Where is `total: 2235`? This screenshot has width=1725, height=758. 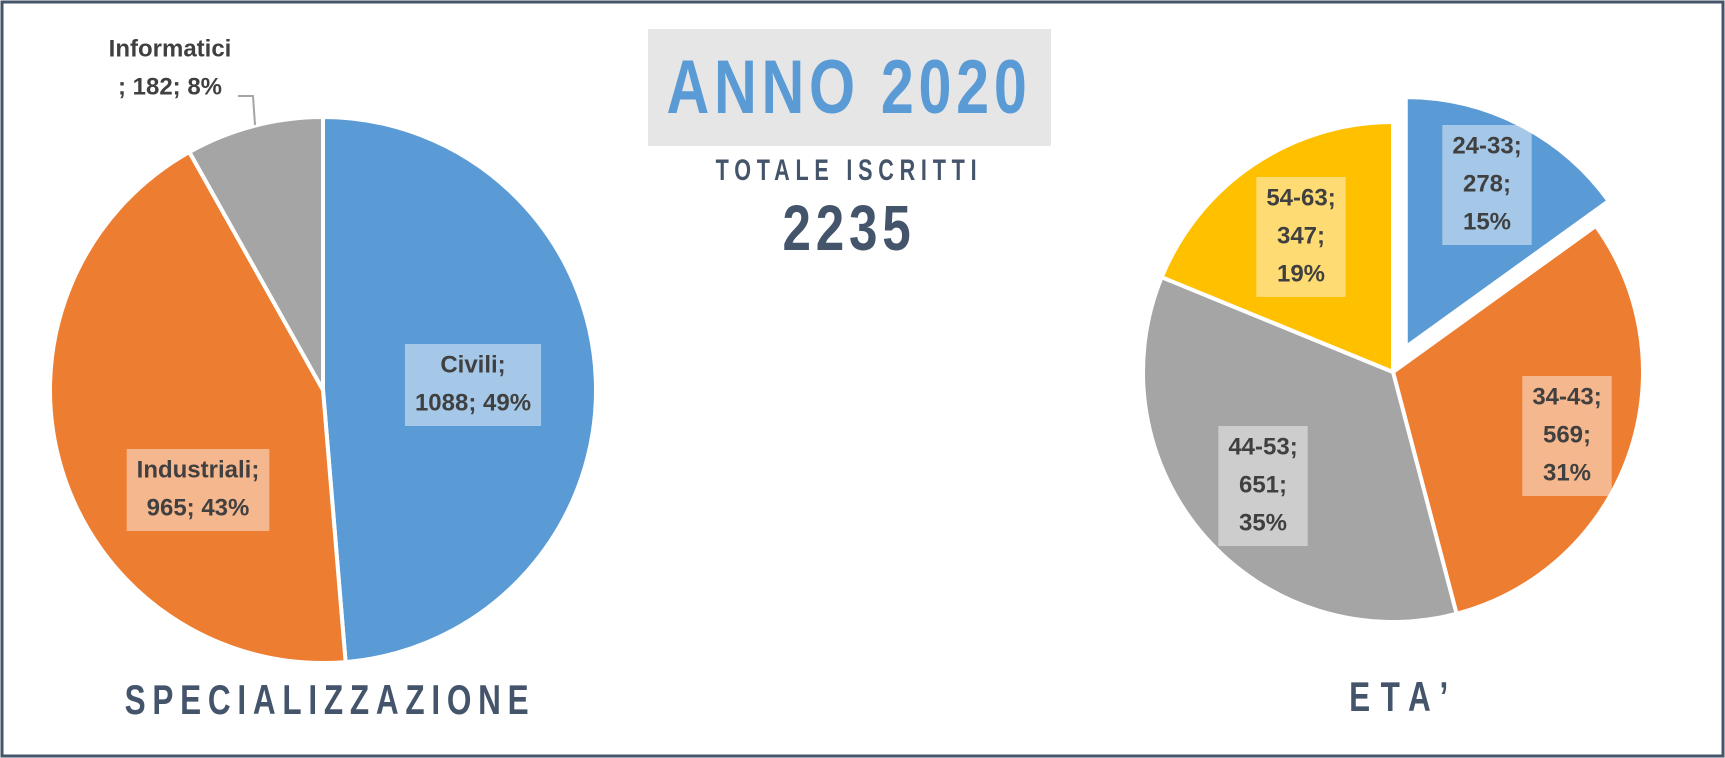
total: 2235 is located at coordinates (848, 229).